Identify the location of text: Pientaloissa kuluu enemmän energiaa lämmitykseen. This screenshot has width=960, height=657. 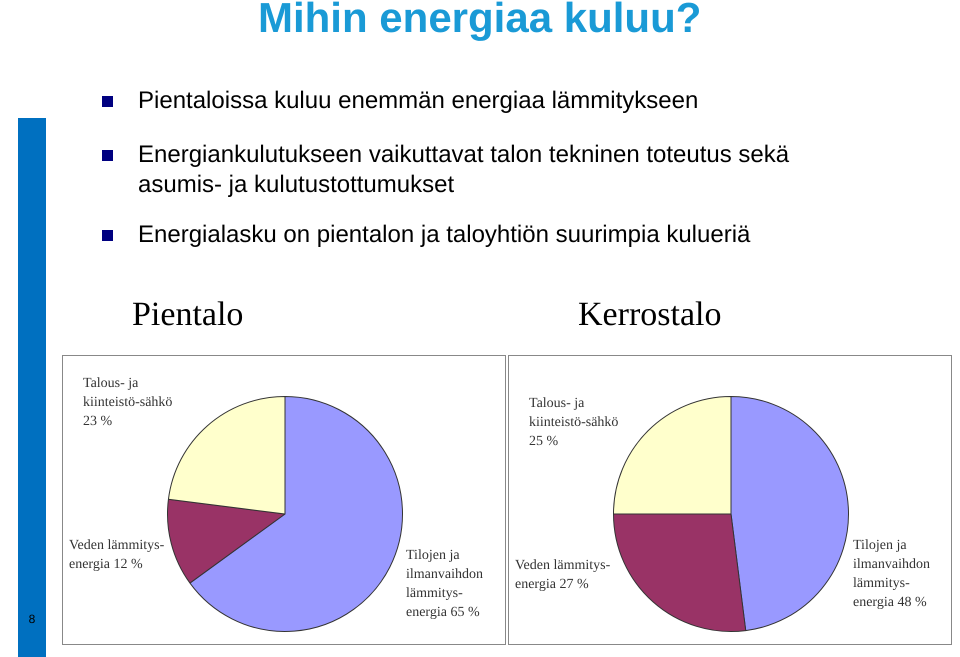
(419, 101).